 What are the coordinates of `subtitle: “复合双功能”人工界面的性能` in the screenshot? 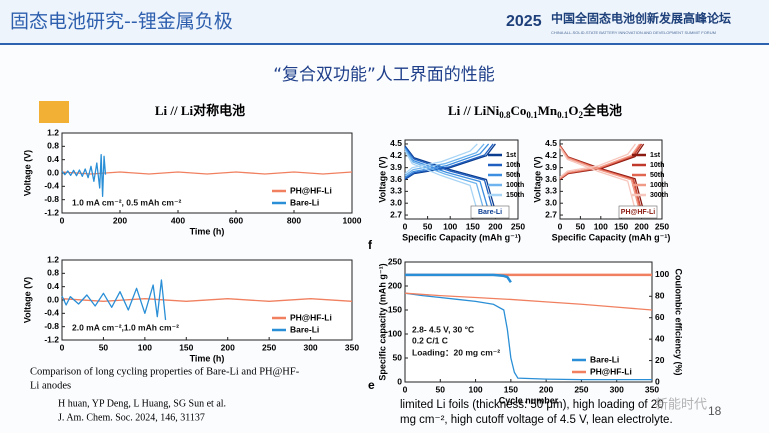 It's located at (384, 75).